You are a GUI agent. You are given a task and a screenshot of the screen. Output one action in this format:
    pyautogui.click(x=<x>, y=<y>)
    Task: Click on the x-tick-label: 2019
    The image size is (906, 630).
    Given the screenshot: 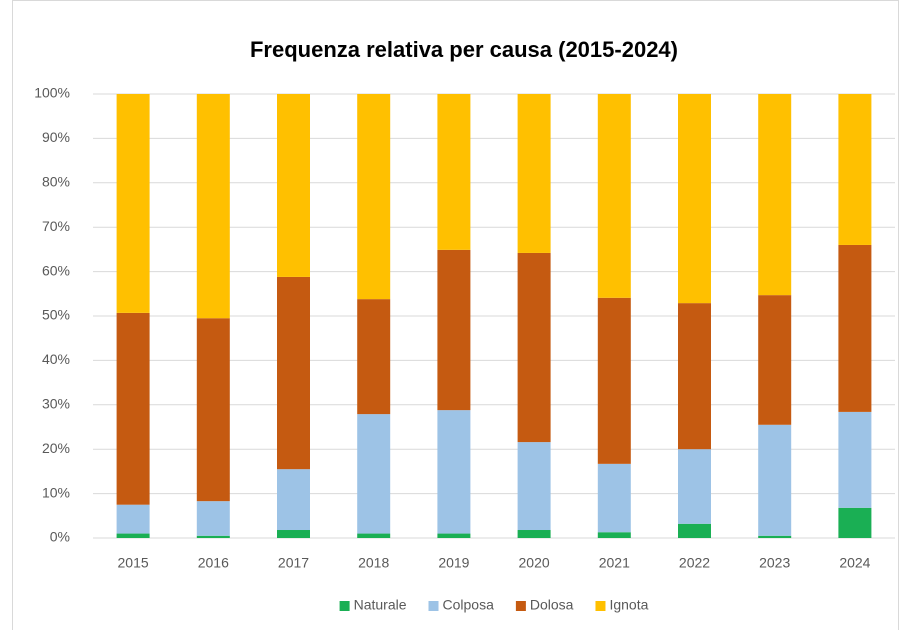 What is the action you would take?
    pyautogui.click(x=453, y=563)
    